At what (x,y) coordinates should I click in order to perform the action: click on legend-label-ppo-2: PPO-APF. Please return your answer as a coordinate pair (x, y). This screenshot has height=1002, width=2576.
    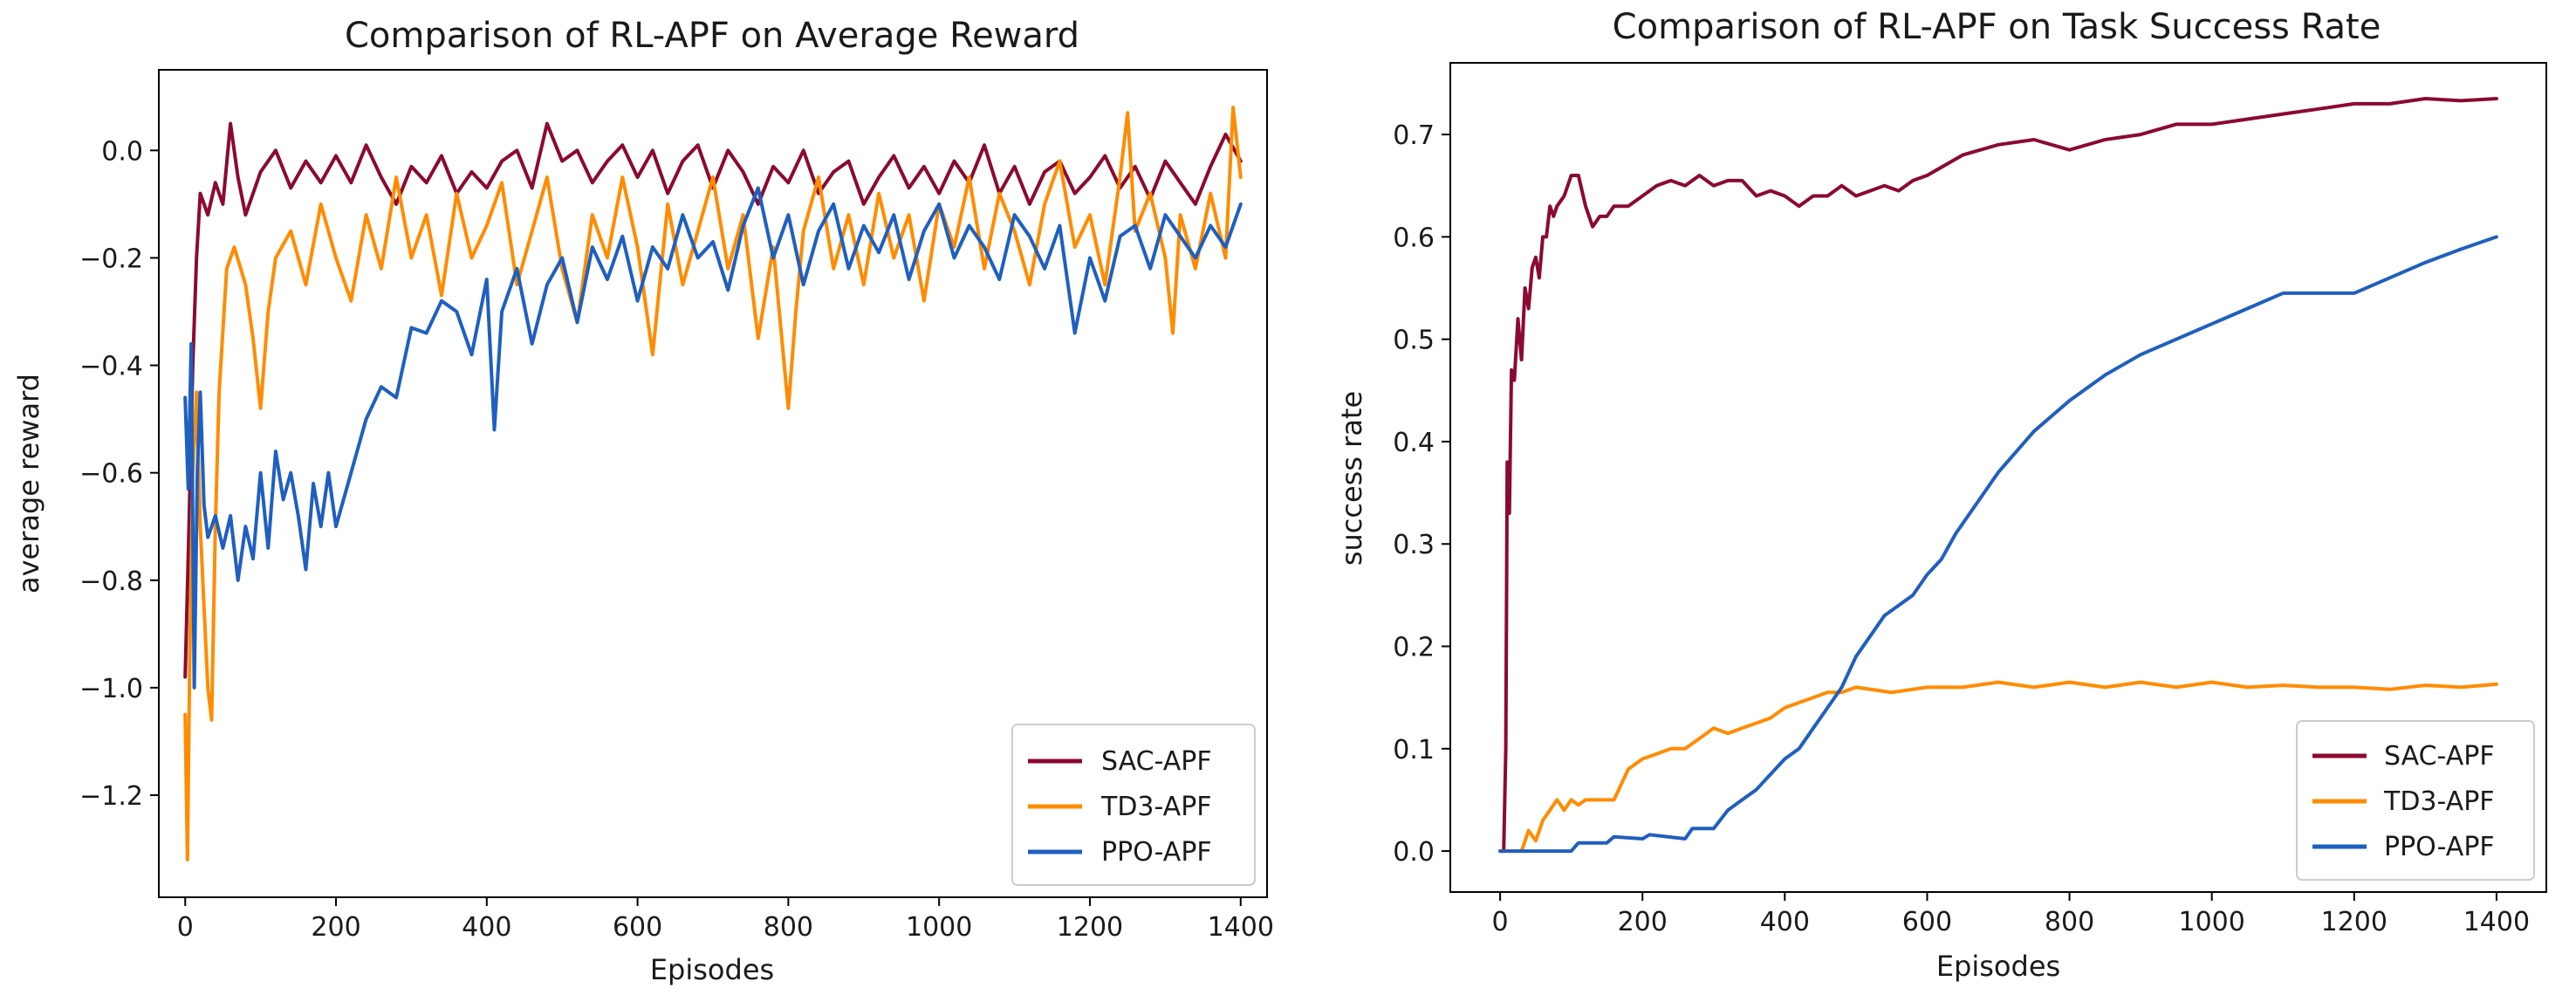
    Looking at the image, I should click on (2439, 847).